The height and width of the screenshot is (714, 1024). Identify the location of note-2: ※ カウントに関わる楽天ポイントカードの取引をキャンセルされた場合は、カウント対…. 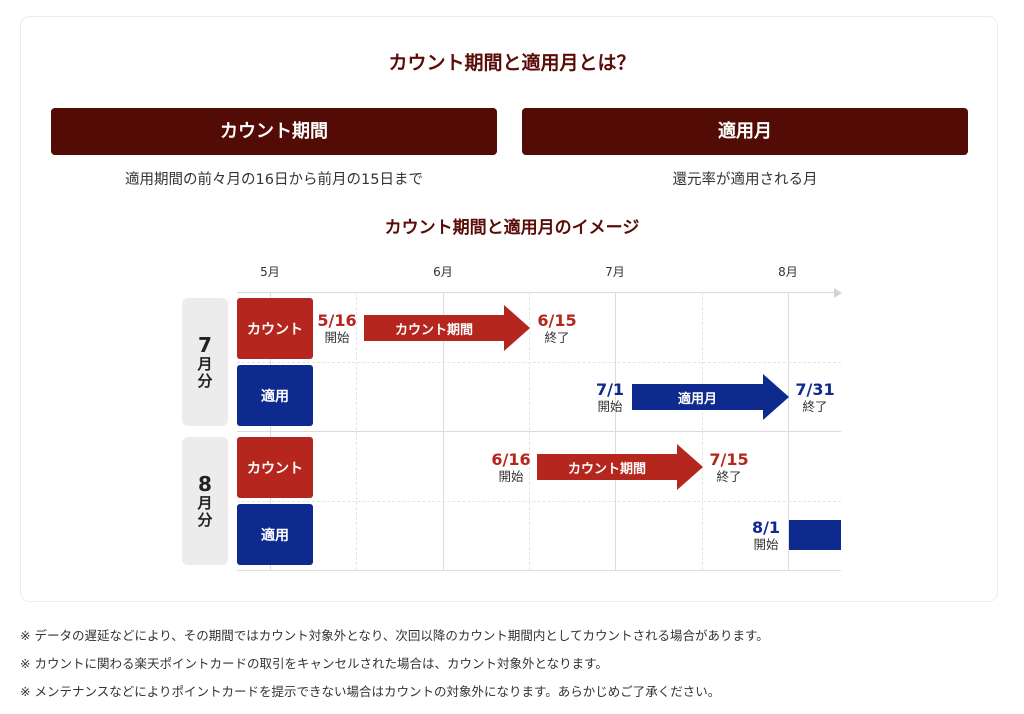
(314, 663).